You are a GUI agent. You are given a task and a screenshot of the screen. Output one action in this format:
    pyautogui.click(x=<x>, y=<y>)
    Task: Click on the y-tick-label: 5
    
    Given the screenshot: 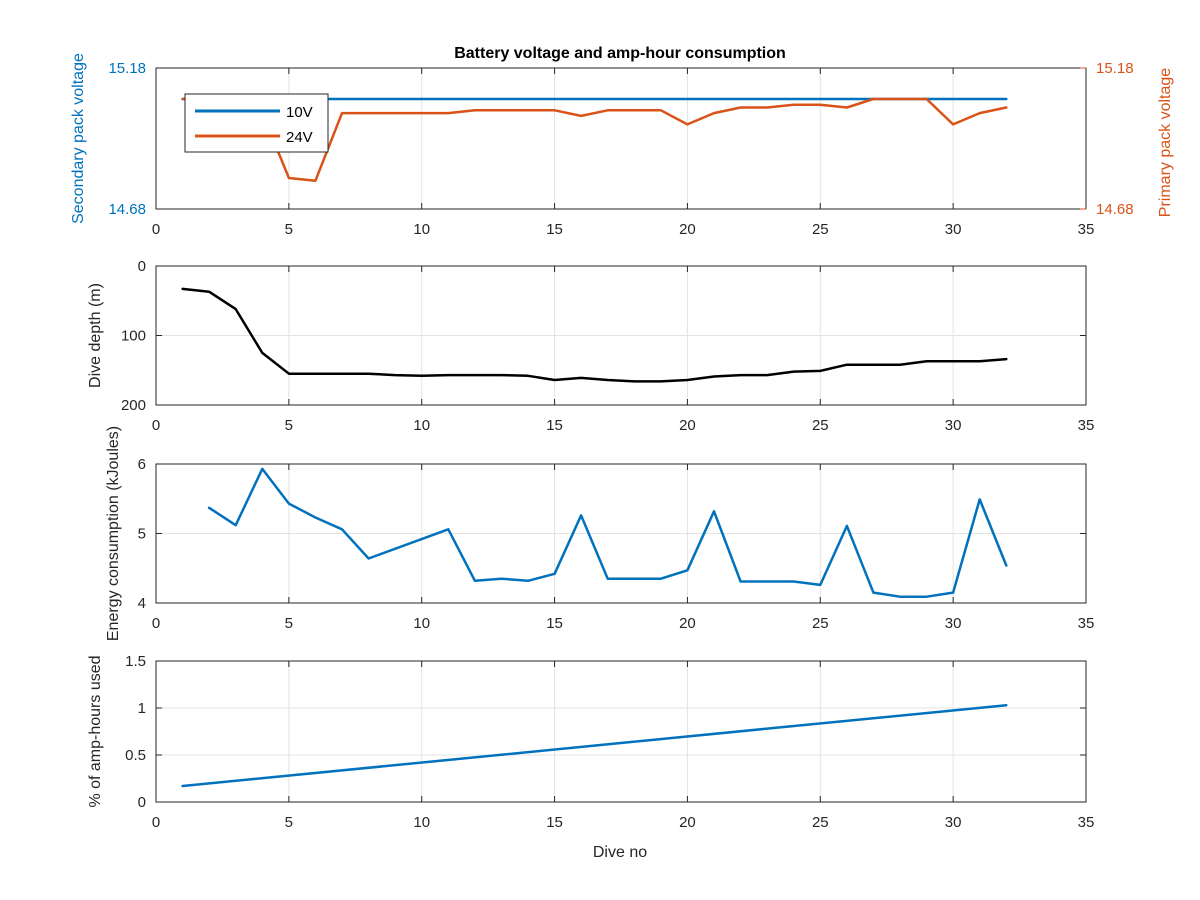 What is the action you would take?
    pyautogui.click(x=142, y=534)
    